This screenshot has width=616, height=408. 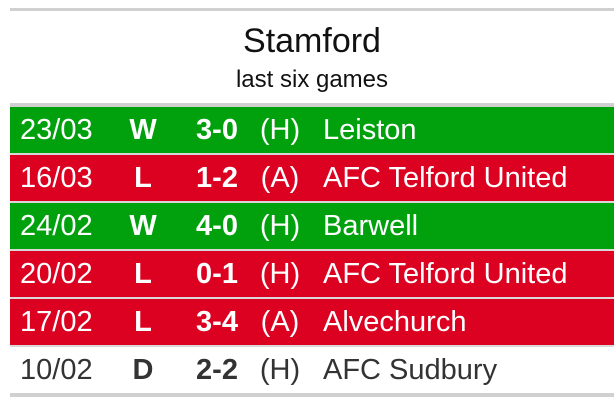 I want to click on game-opponent: AFC Sudbury, so click(x=410, y=370).